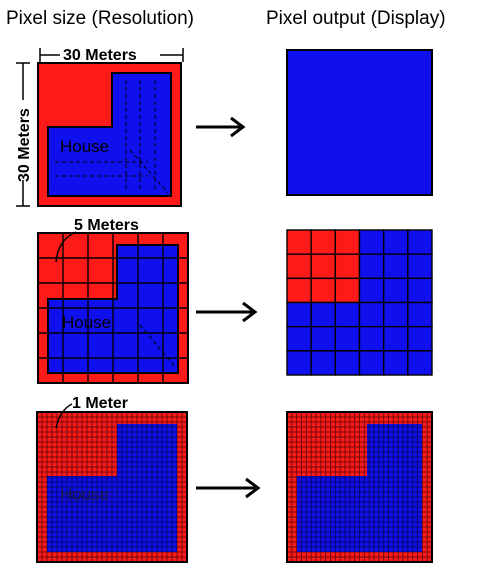 The height and width of the screenshot is (576, 478). Describe the element at coordinates (106, 225) in the screenshot. I see `scale-label-5m: 5 Meters` at that location.